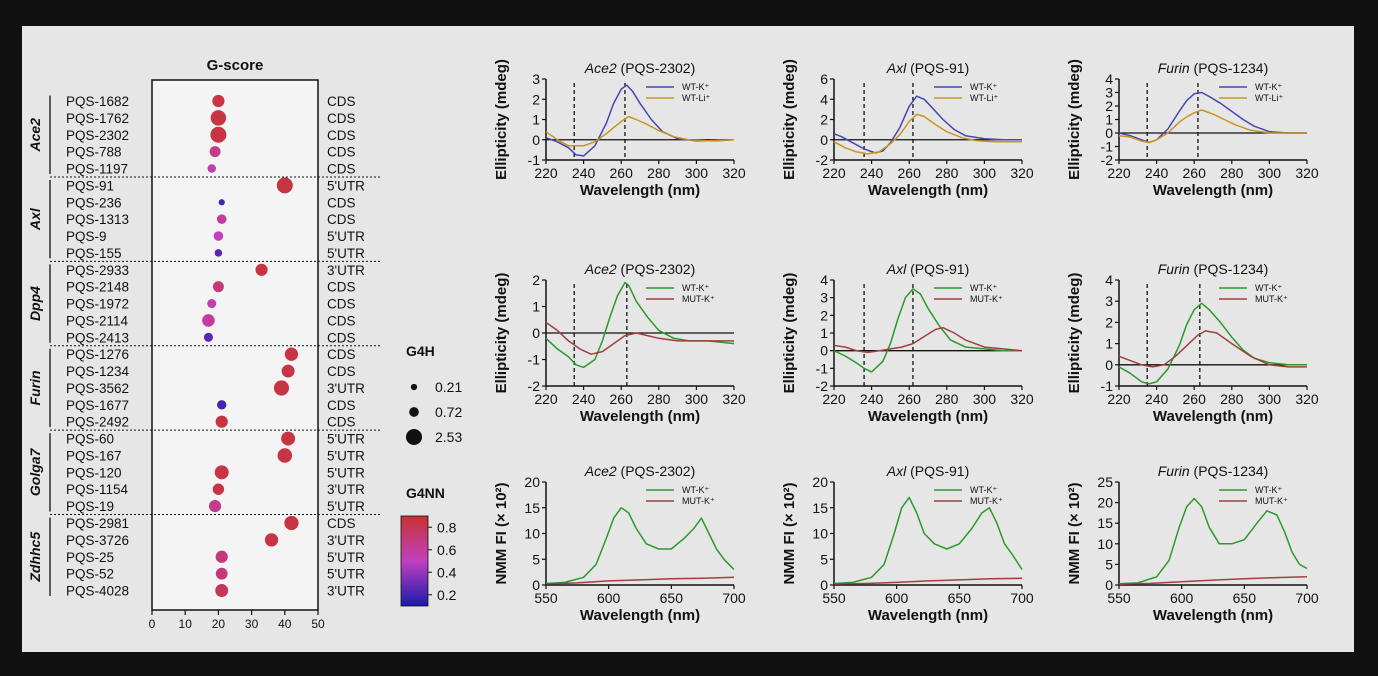 The width and height of the screenshot is (1378, 676). Describe the element at coordinates (90, 439) in the screenshot. I see `pqs-label: PQS-60` at that location.